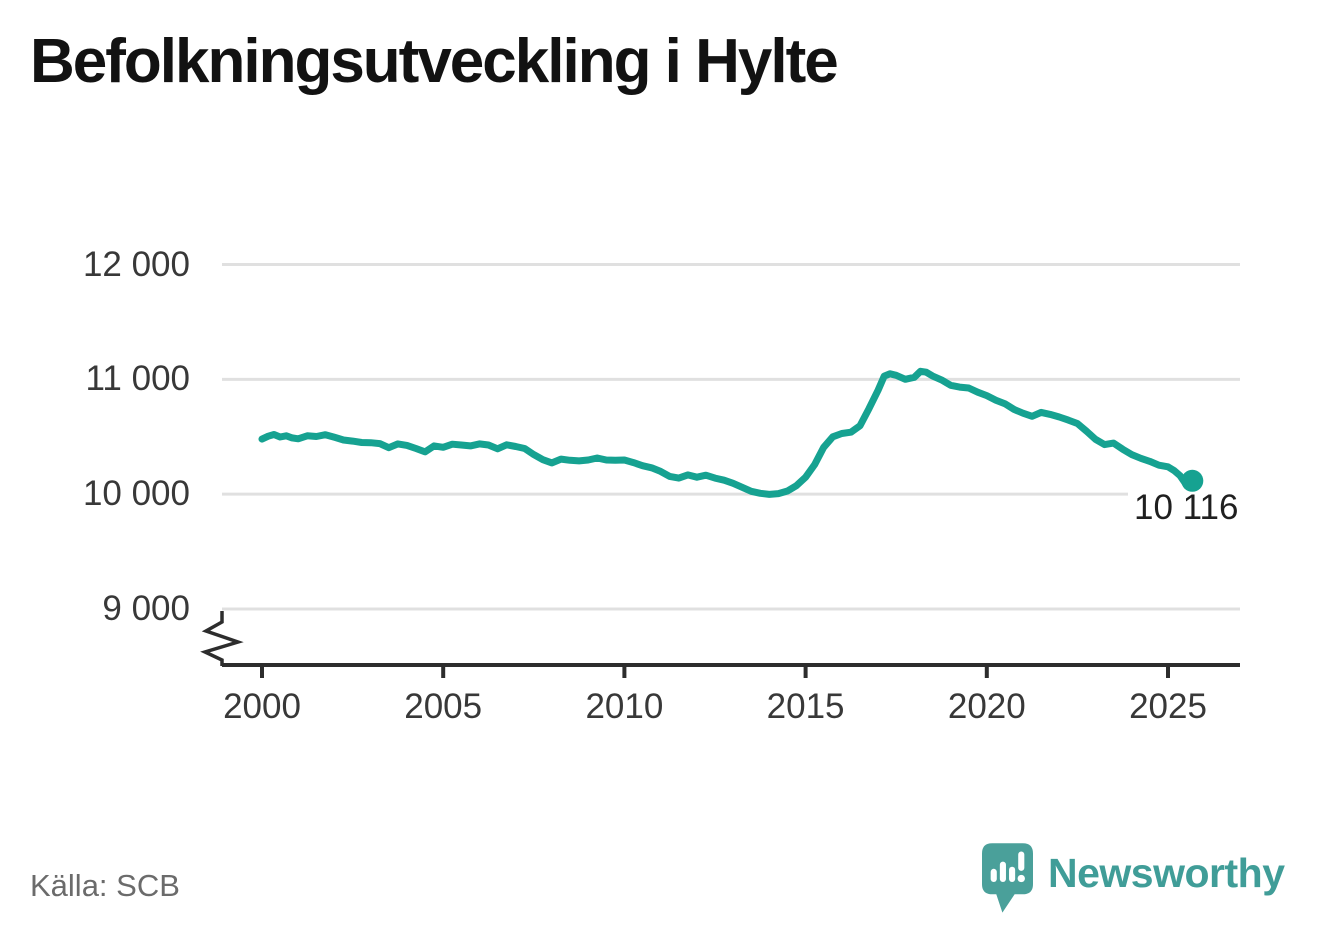 Image resolution: width=1322 pixels, height=939 pixels. Describe the element at coordinates (1168, 706) in the screenshot. I see `x-tick-label: 2025` at that location.